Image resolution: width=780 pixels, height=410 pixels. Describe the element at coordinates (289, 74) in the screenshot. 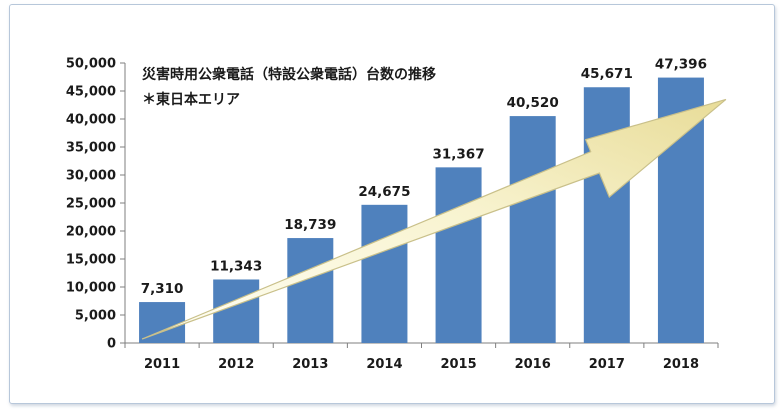

I see `chart-title: 災害時用公衆電話（特設公衆電話）台数の推移` at that location.